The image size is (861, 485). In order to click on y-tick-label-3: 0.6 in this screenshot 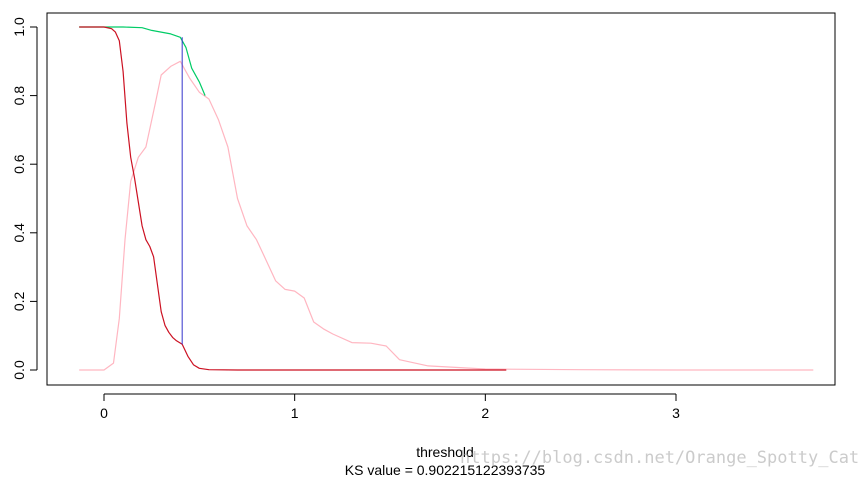, I will do `click(19, 164)`.